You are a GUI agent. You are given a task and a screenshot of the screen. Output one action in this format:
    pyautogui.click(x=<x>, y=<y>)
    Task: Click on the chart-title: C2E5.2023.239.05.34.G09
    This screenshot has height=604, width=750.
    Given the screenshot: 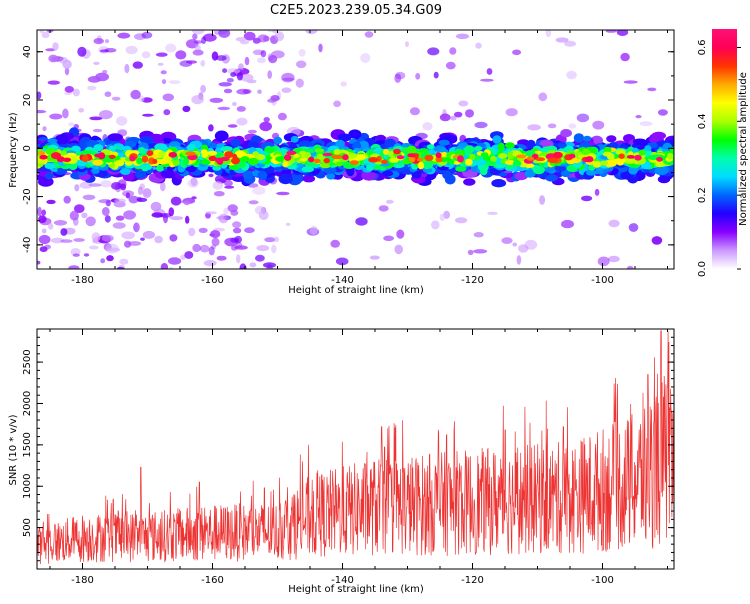 What is the action you would take?
    pyautogui.click(x=356, y=10)
    